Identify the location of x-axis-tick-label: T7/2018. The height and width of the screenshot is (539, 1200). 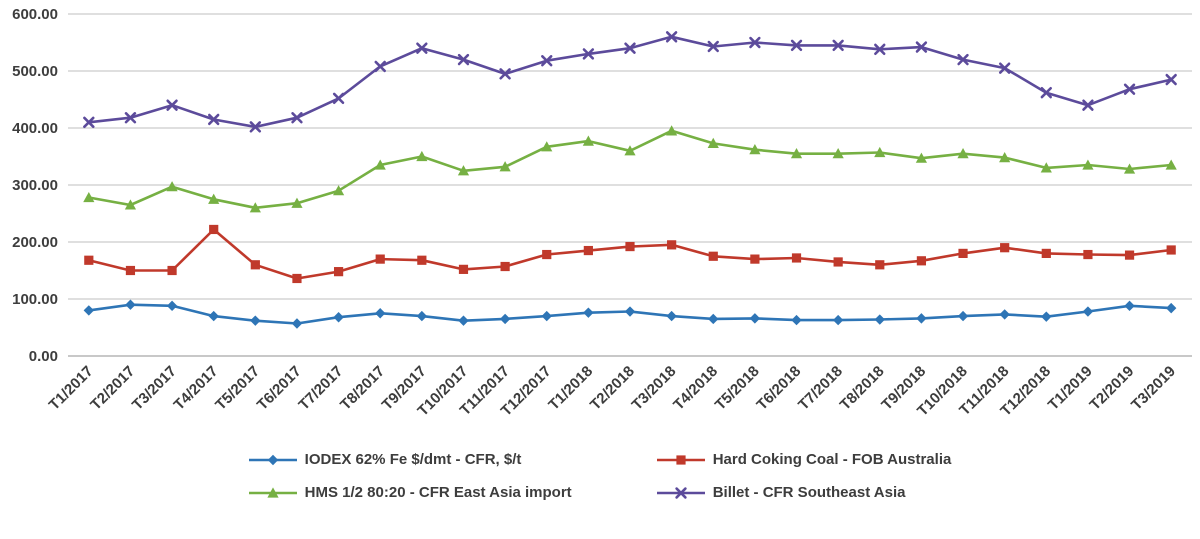
(820, 388).